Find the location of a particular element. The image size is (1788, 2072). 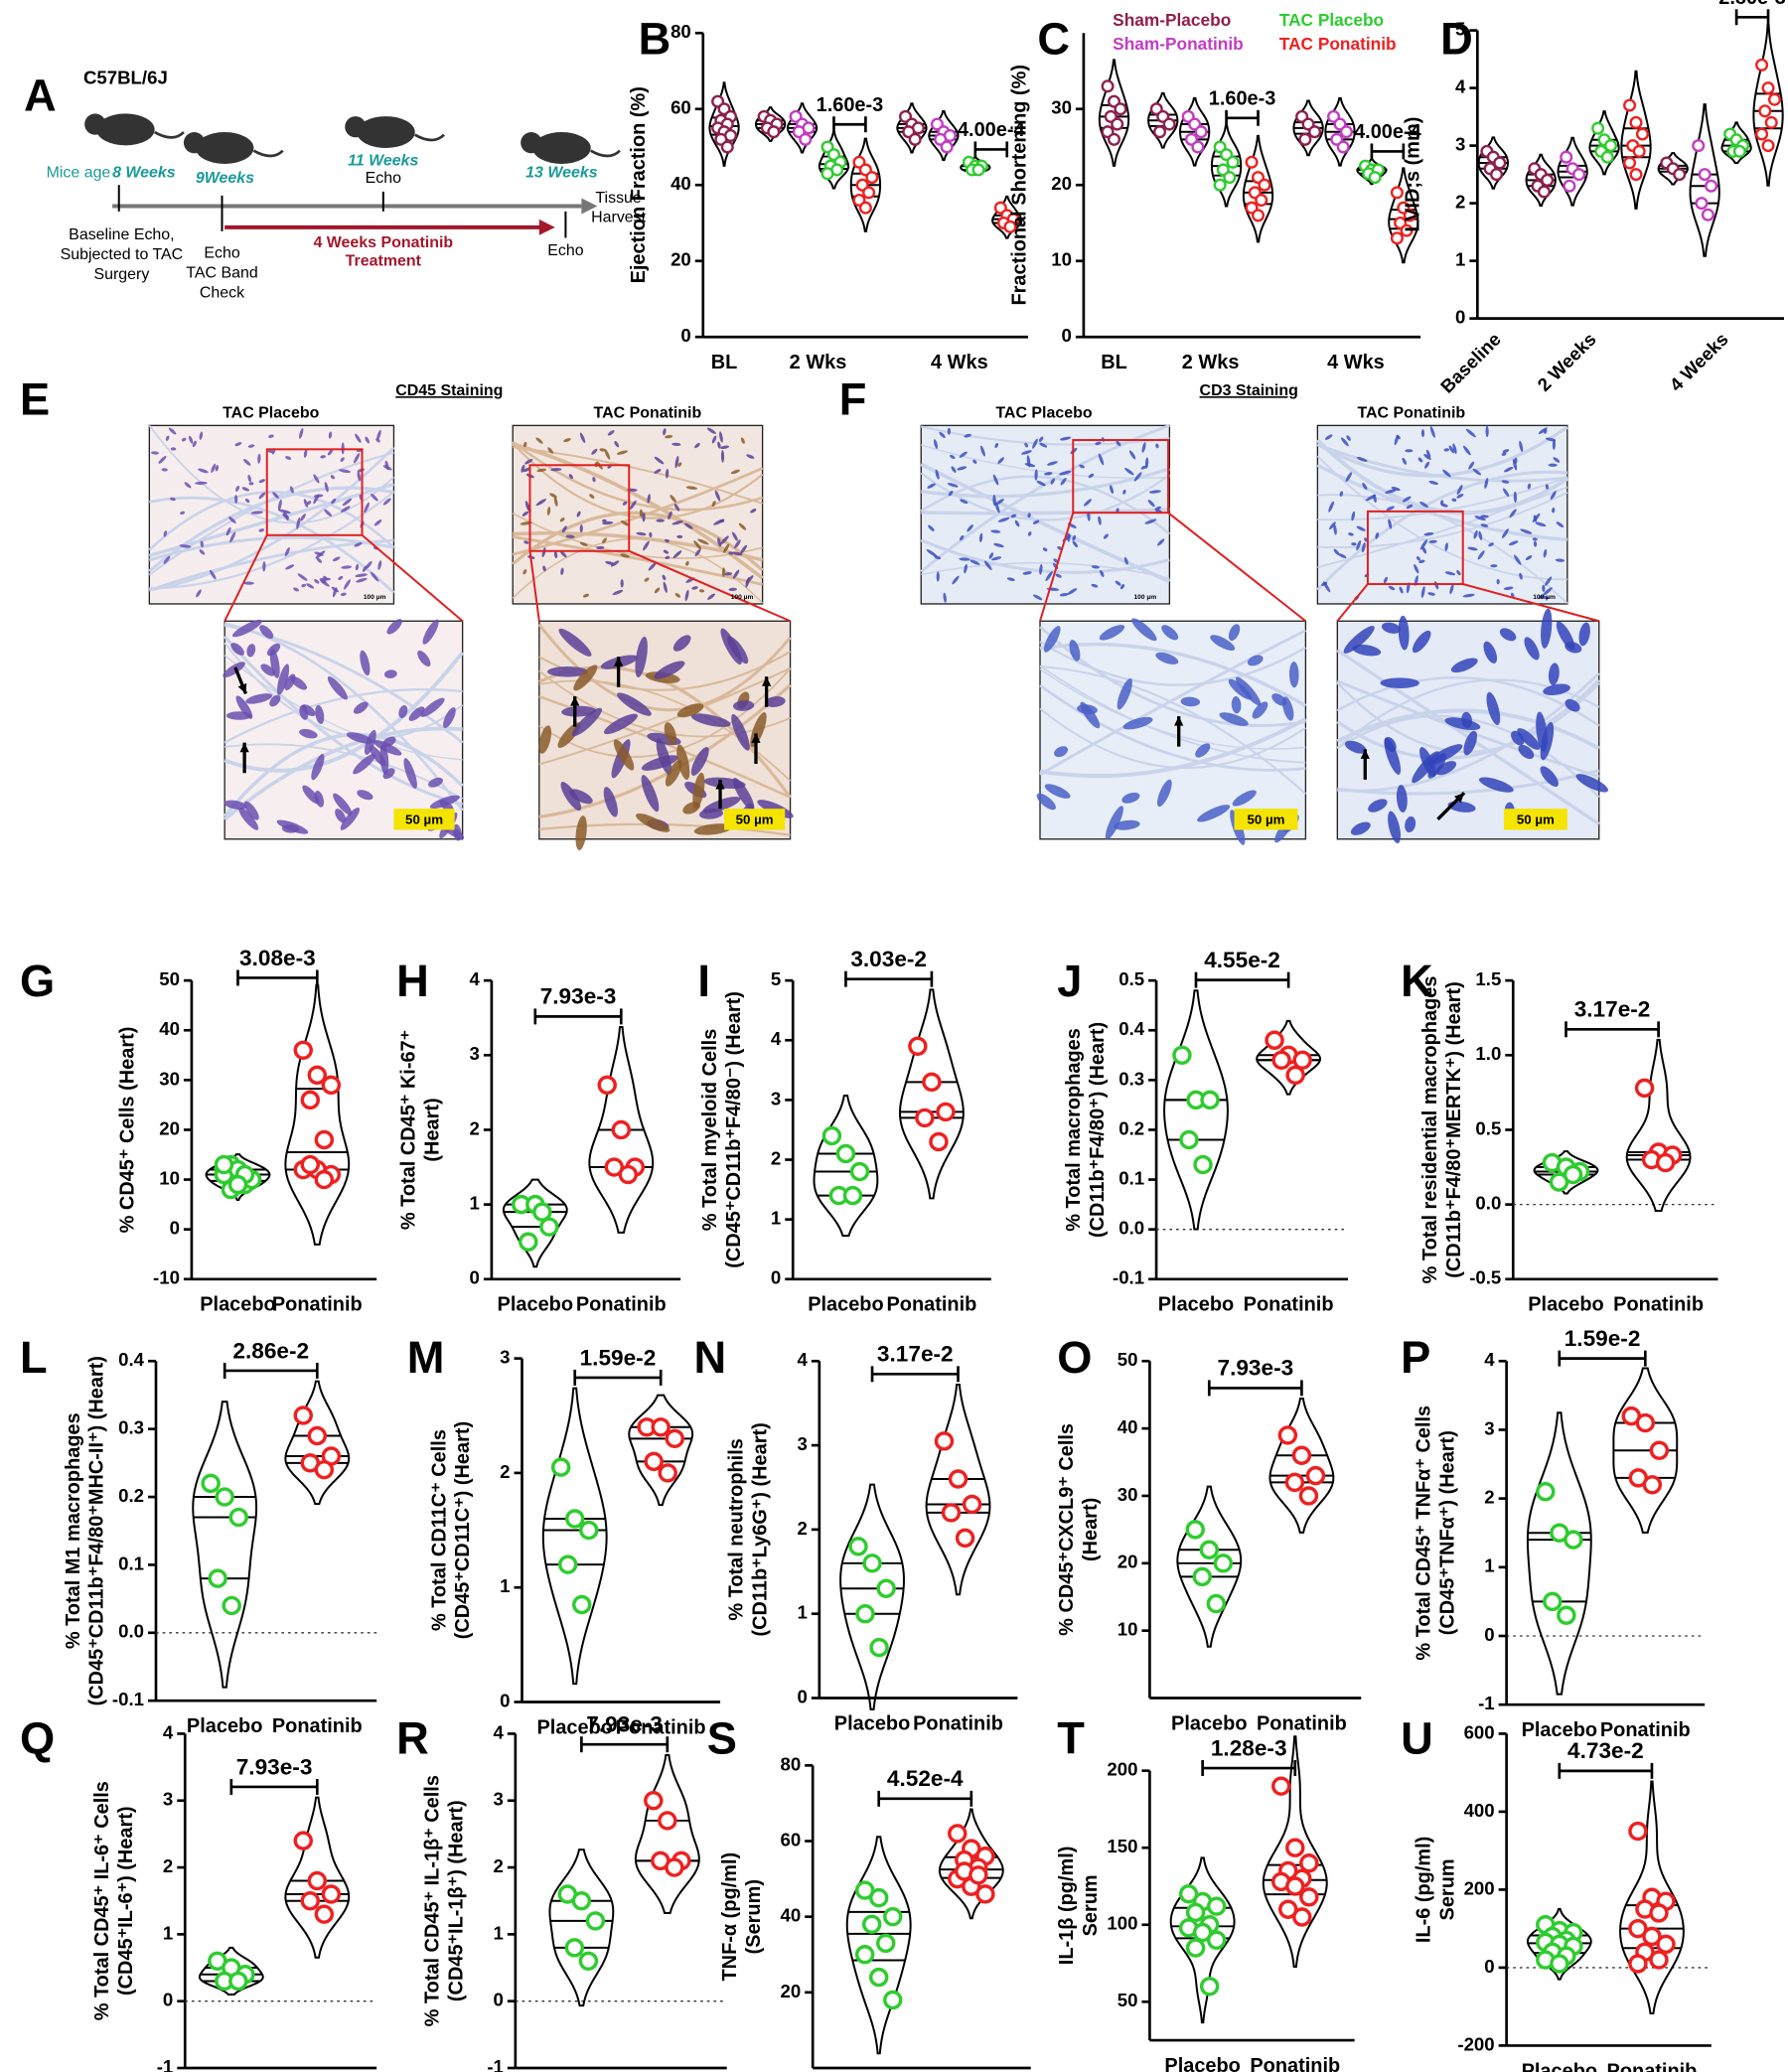

scale-bar is located at coordinates (1266, 819).